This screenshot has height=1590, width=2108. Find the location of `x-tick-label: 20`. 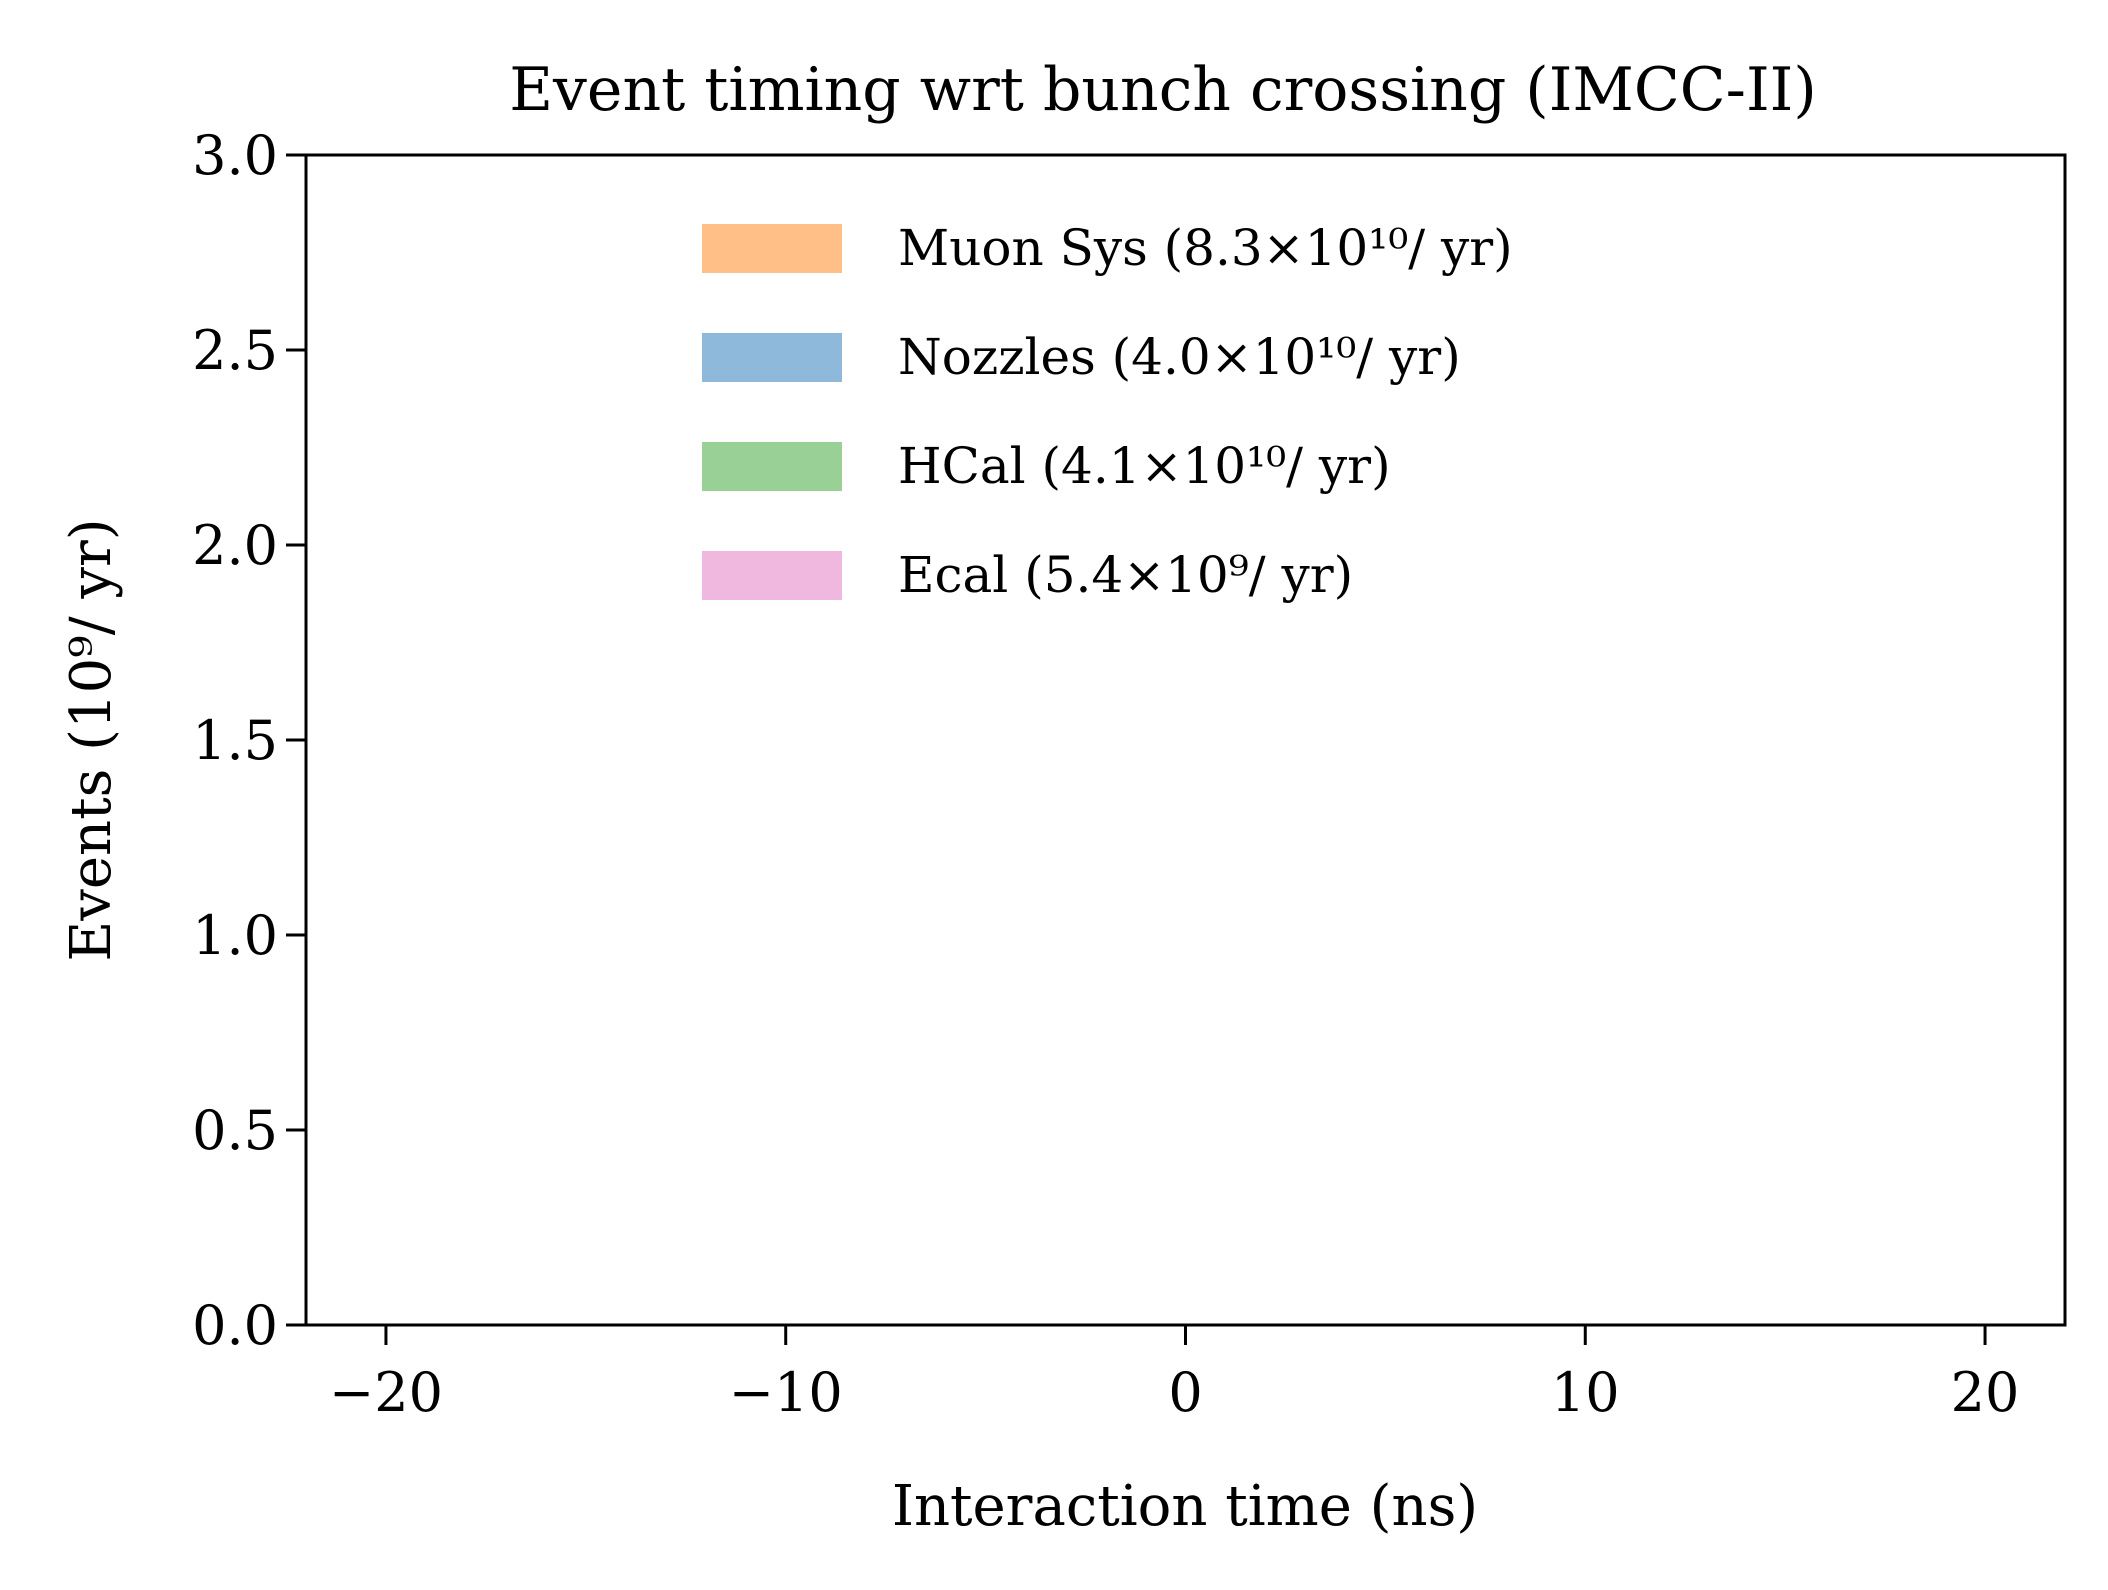

x-tick-label: 20 is located at coordinates (1985, 1392).